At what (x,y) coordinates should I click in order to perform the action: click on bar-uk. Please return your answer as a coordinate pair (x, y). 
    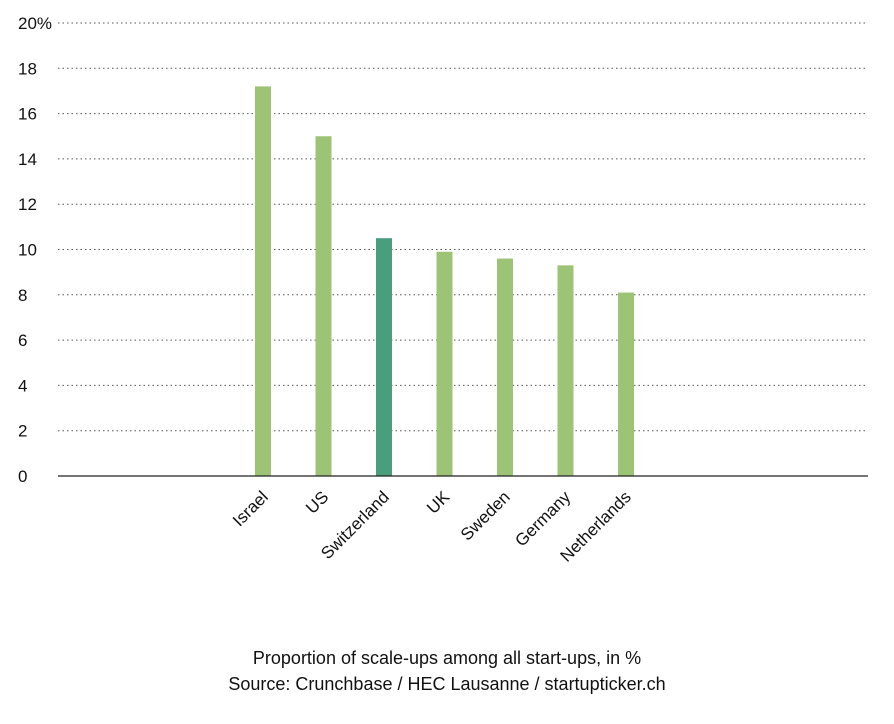
    Looking at the image, I should click on (444, 363).